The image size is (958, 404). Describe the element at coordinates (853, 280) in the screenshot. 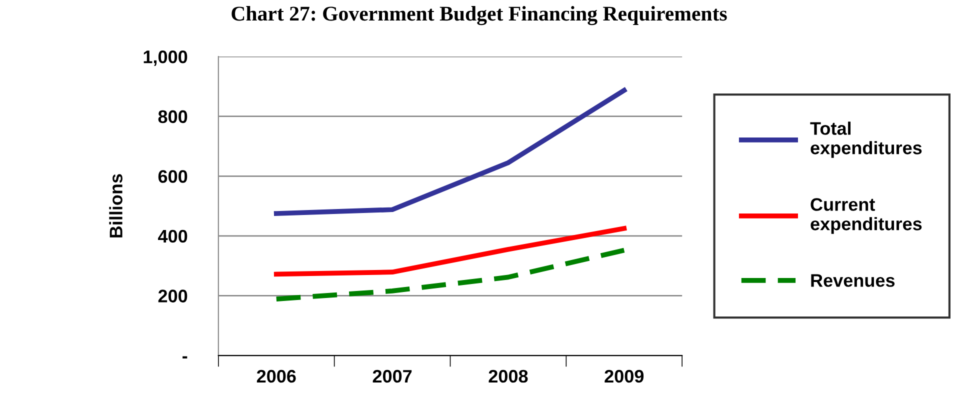

I see `legend-label: Revenues` at that location.